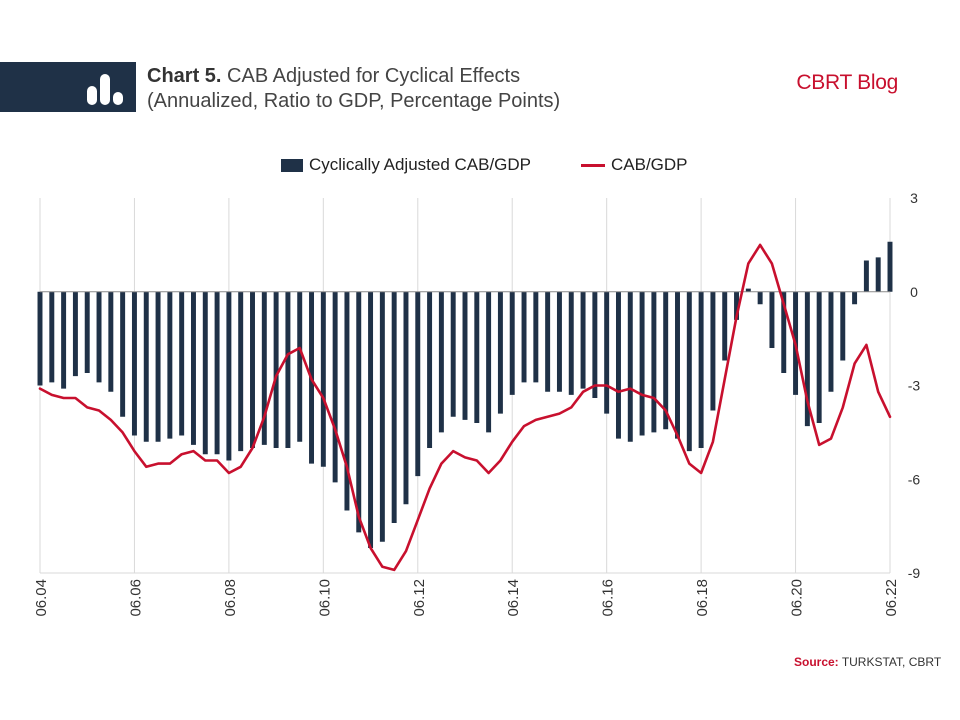 The width and height of the screenshot is (960, 720). Describe the element at coordinates (593, 165) in the screenshot. I see `legend-line-swatch` at that location.